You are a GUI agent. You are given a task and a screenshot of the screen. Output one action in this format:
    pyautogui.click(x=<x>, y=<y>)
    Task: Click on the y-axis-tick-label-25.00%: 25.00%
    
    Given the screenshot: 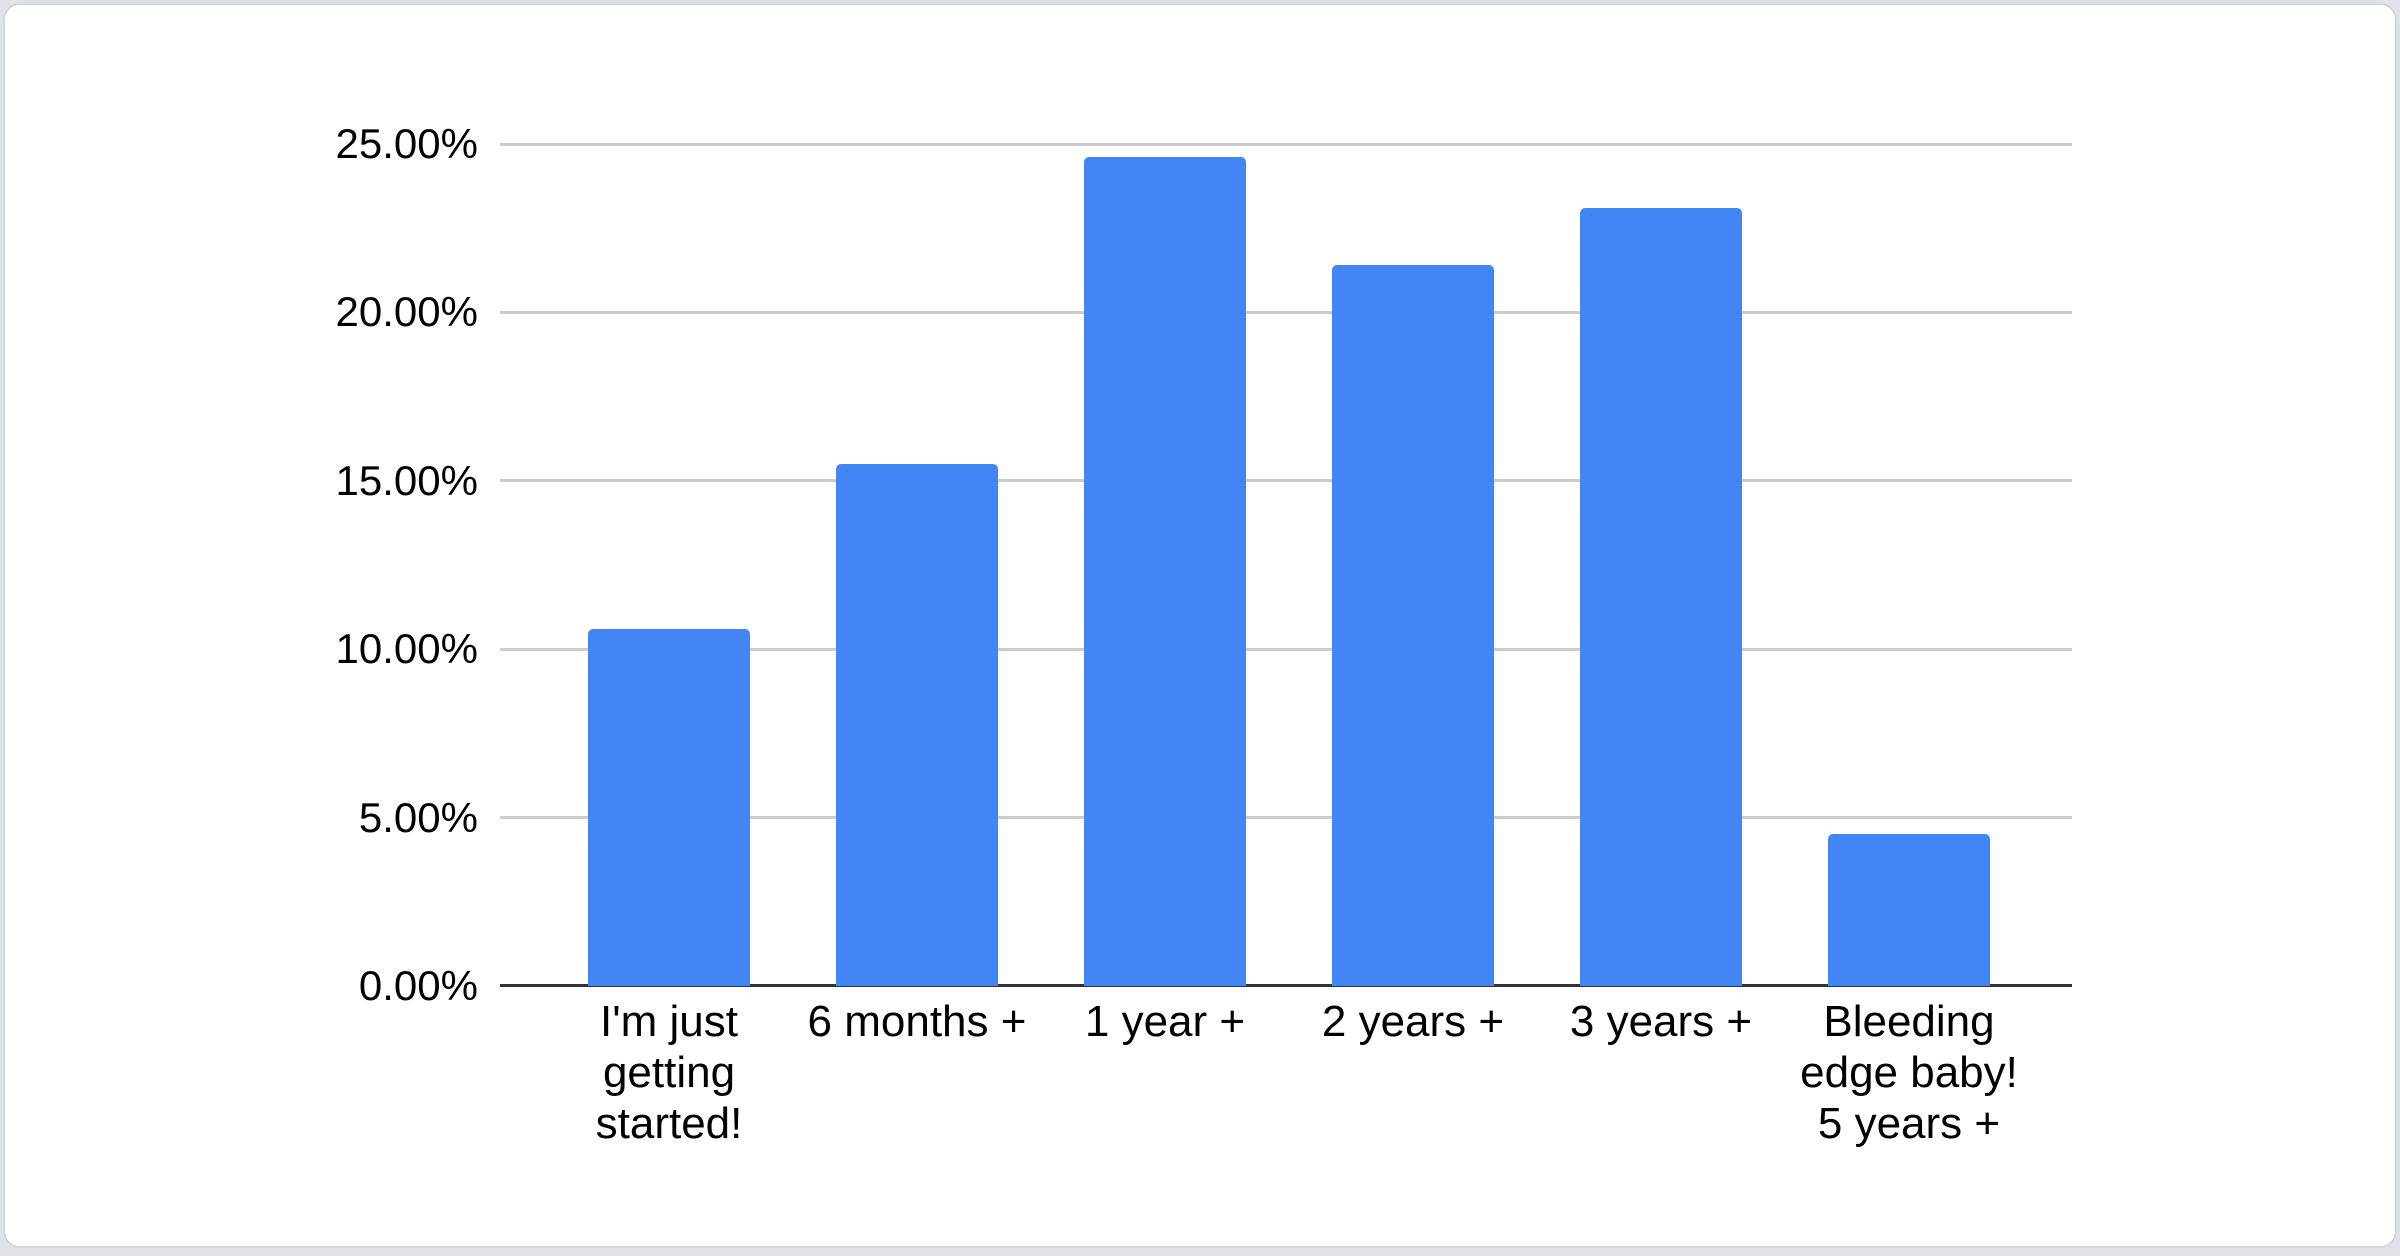 What is the action you would take?
    pyautogui.click(x=406, y=143)
    